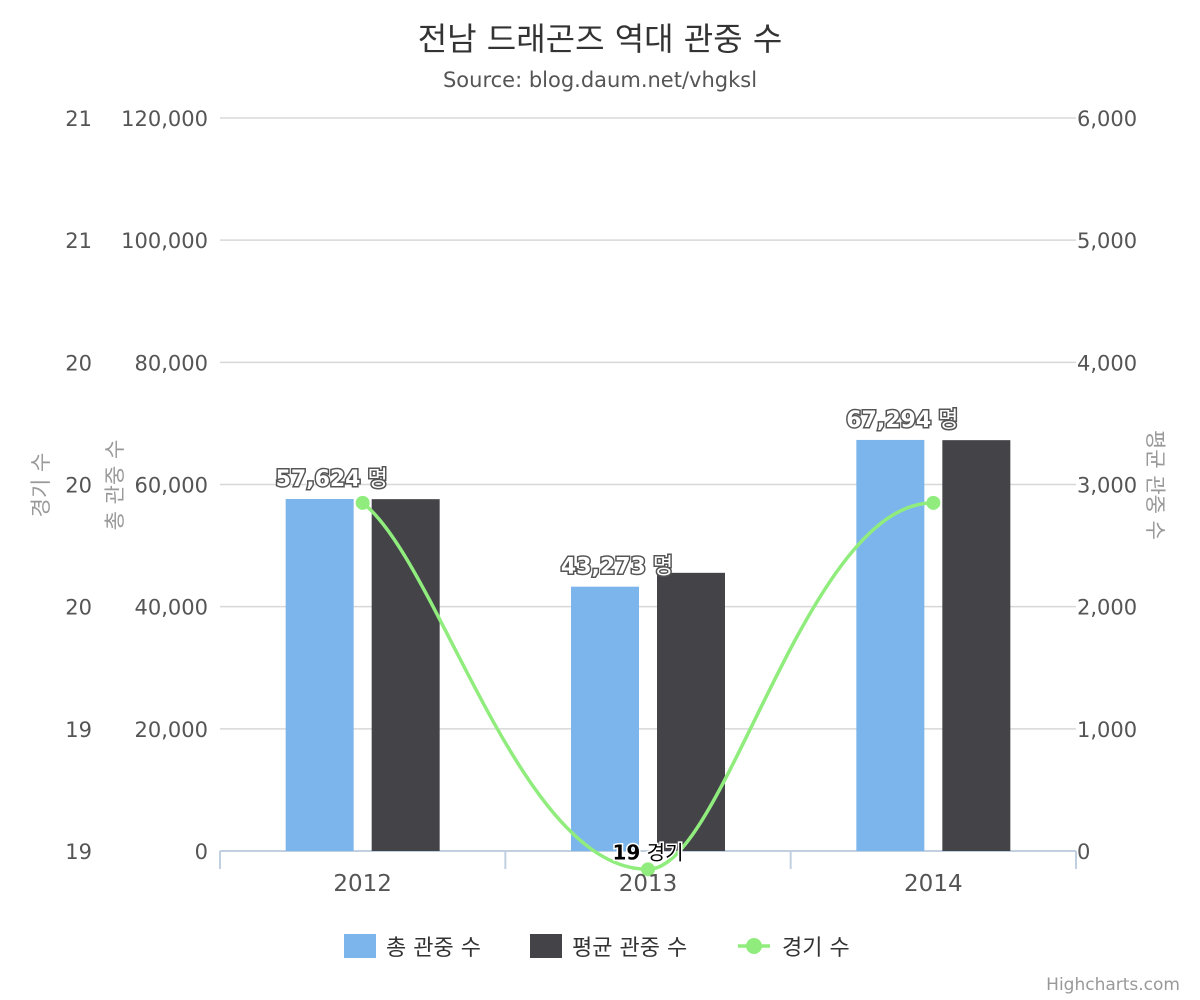 The height and width of the screenshot is (1000, 1200). I want to click on x-tick-label: 2014, so click(933, 884).